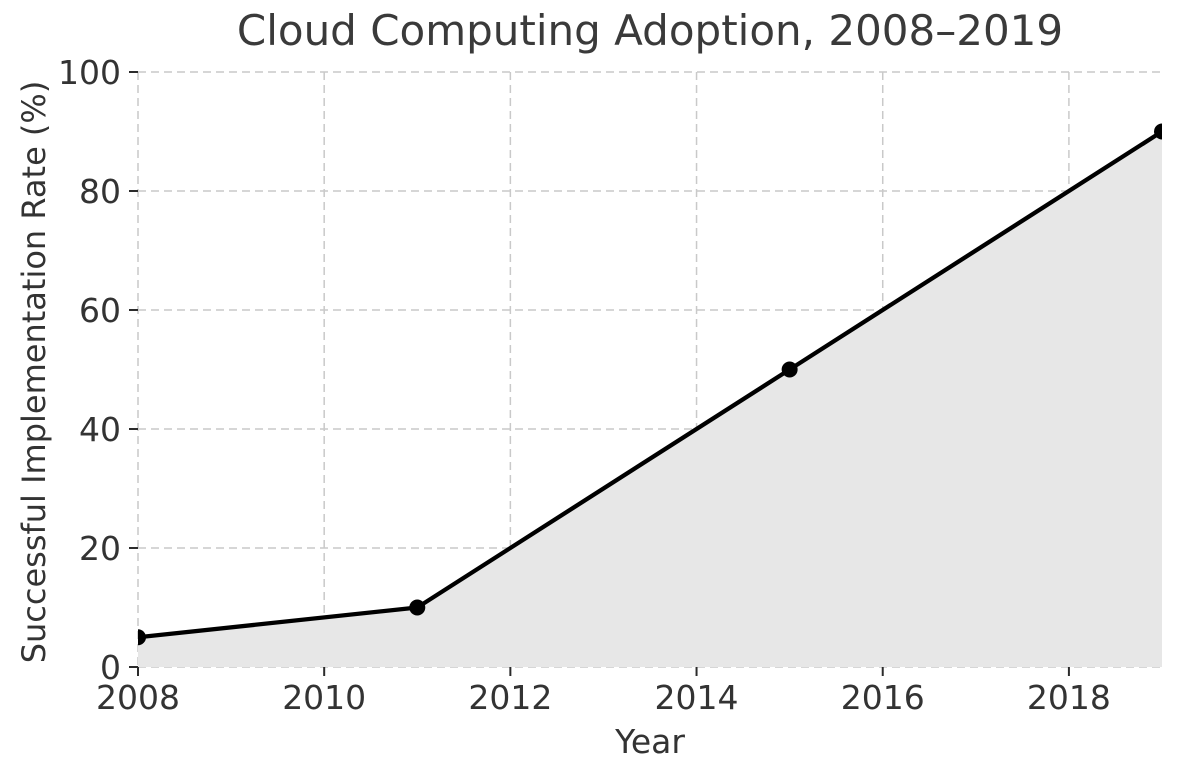  Describe the element at coordinates (1069, 697) in the screenshot. I see `x-tick-label: 2018` at that location.